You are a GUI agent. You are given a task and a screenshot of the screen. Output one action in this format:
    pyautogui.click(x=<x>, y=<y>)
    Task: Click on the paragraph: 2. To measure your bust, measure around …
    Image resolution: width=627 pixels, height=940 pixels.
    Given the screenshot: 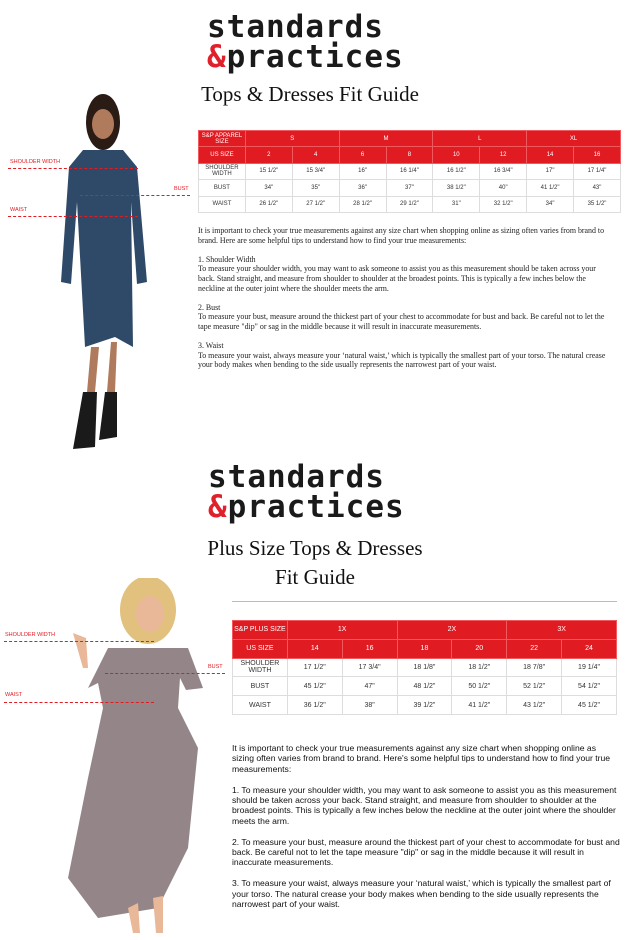 What is the action you would take?
    pyautogui.click(x=426, y=852)
    